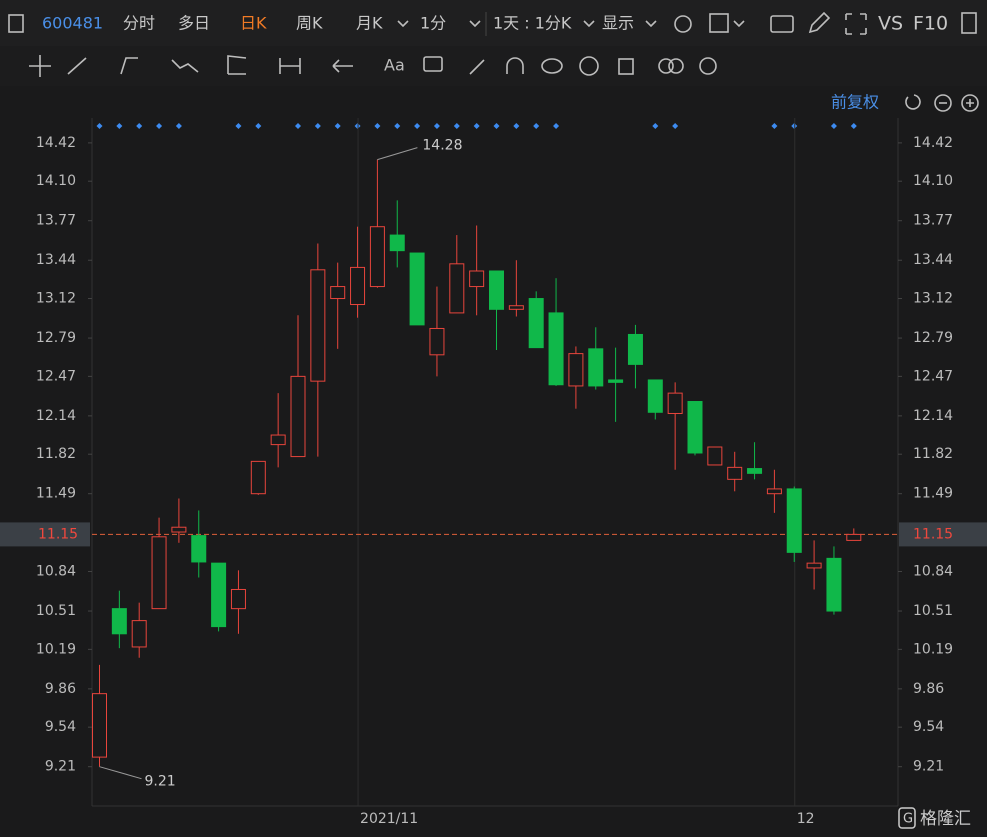  Describe the element at coordinates (626, 66) in the screenshot. I see `trash-icon` at that location.